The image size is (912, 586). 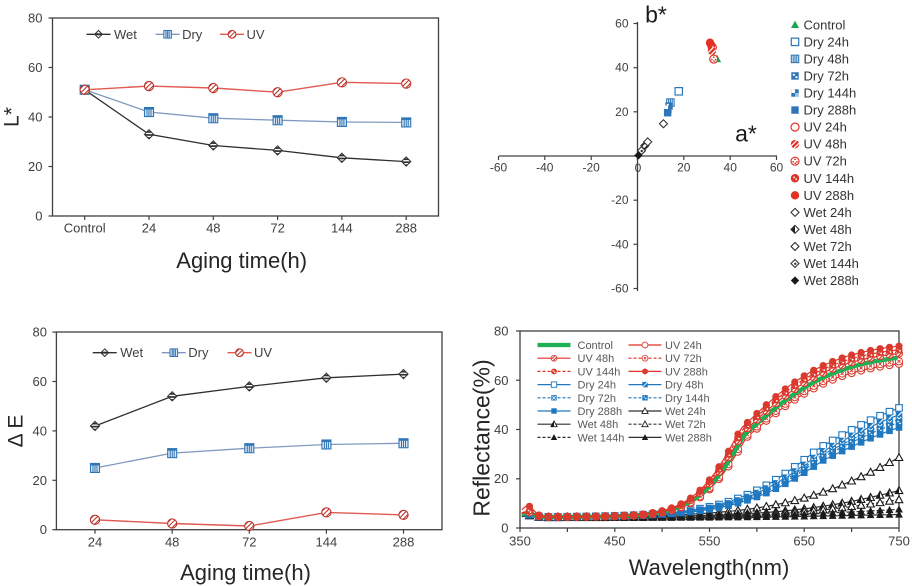 What do you see at coordinates (804, 541) in the screenshot?
I see `svg-text: 650` at bounding box center [804, 541].